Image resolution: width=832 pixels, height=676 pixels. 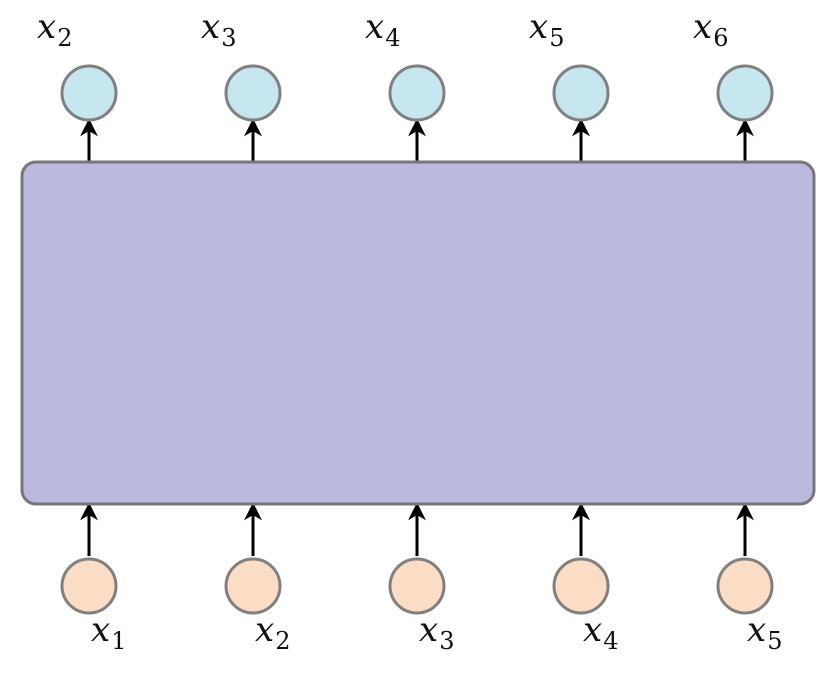 What do you see at coordinates (218, 29) in the screenshot?
I see `output-label-2: x3` at bounding box center [218, 29].